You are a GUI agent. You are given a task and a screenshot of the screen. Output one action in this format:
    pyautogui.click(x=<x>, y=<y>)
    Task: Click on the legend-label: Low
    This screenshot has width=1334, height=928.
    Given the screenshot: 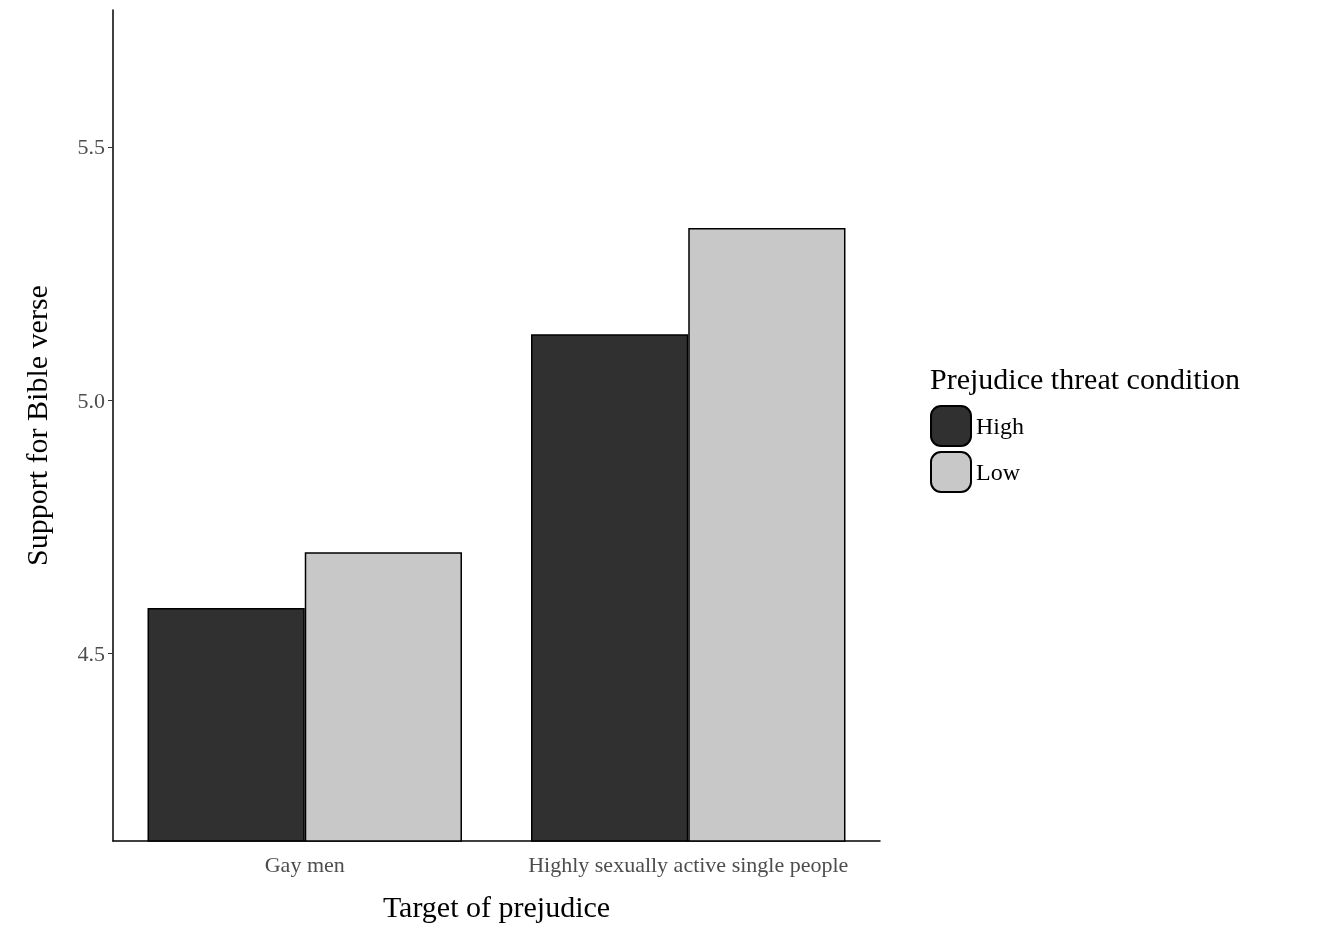 What is the action you would take?
    pyautogui.click(x=998, y=472)
    